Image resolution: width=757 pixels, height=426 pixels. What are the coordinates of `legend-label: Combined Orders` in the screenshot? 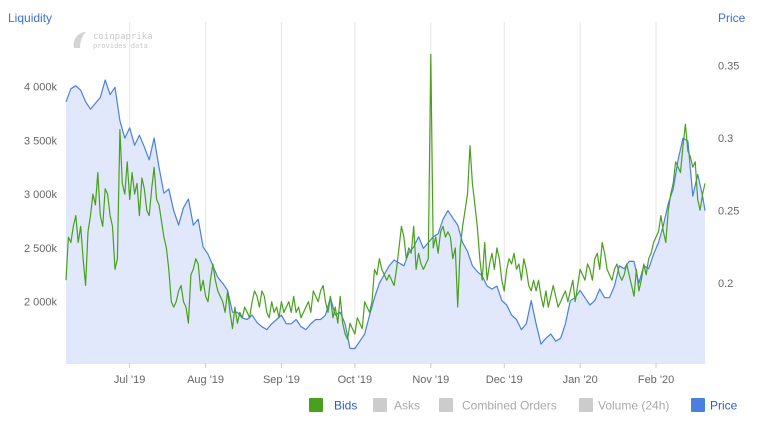 It's located at (509, 406).